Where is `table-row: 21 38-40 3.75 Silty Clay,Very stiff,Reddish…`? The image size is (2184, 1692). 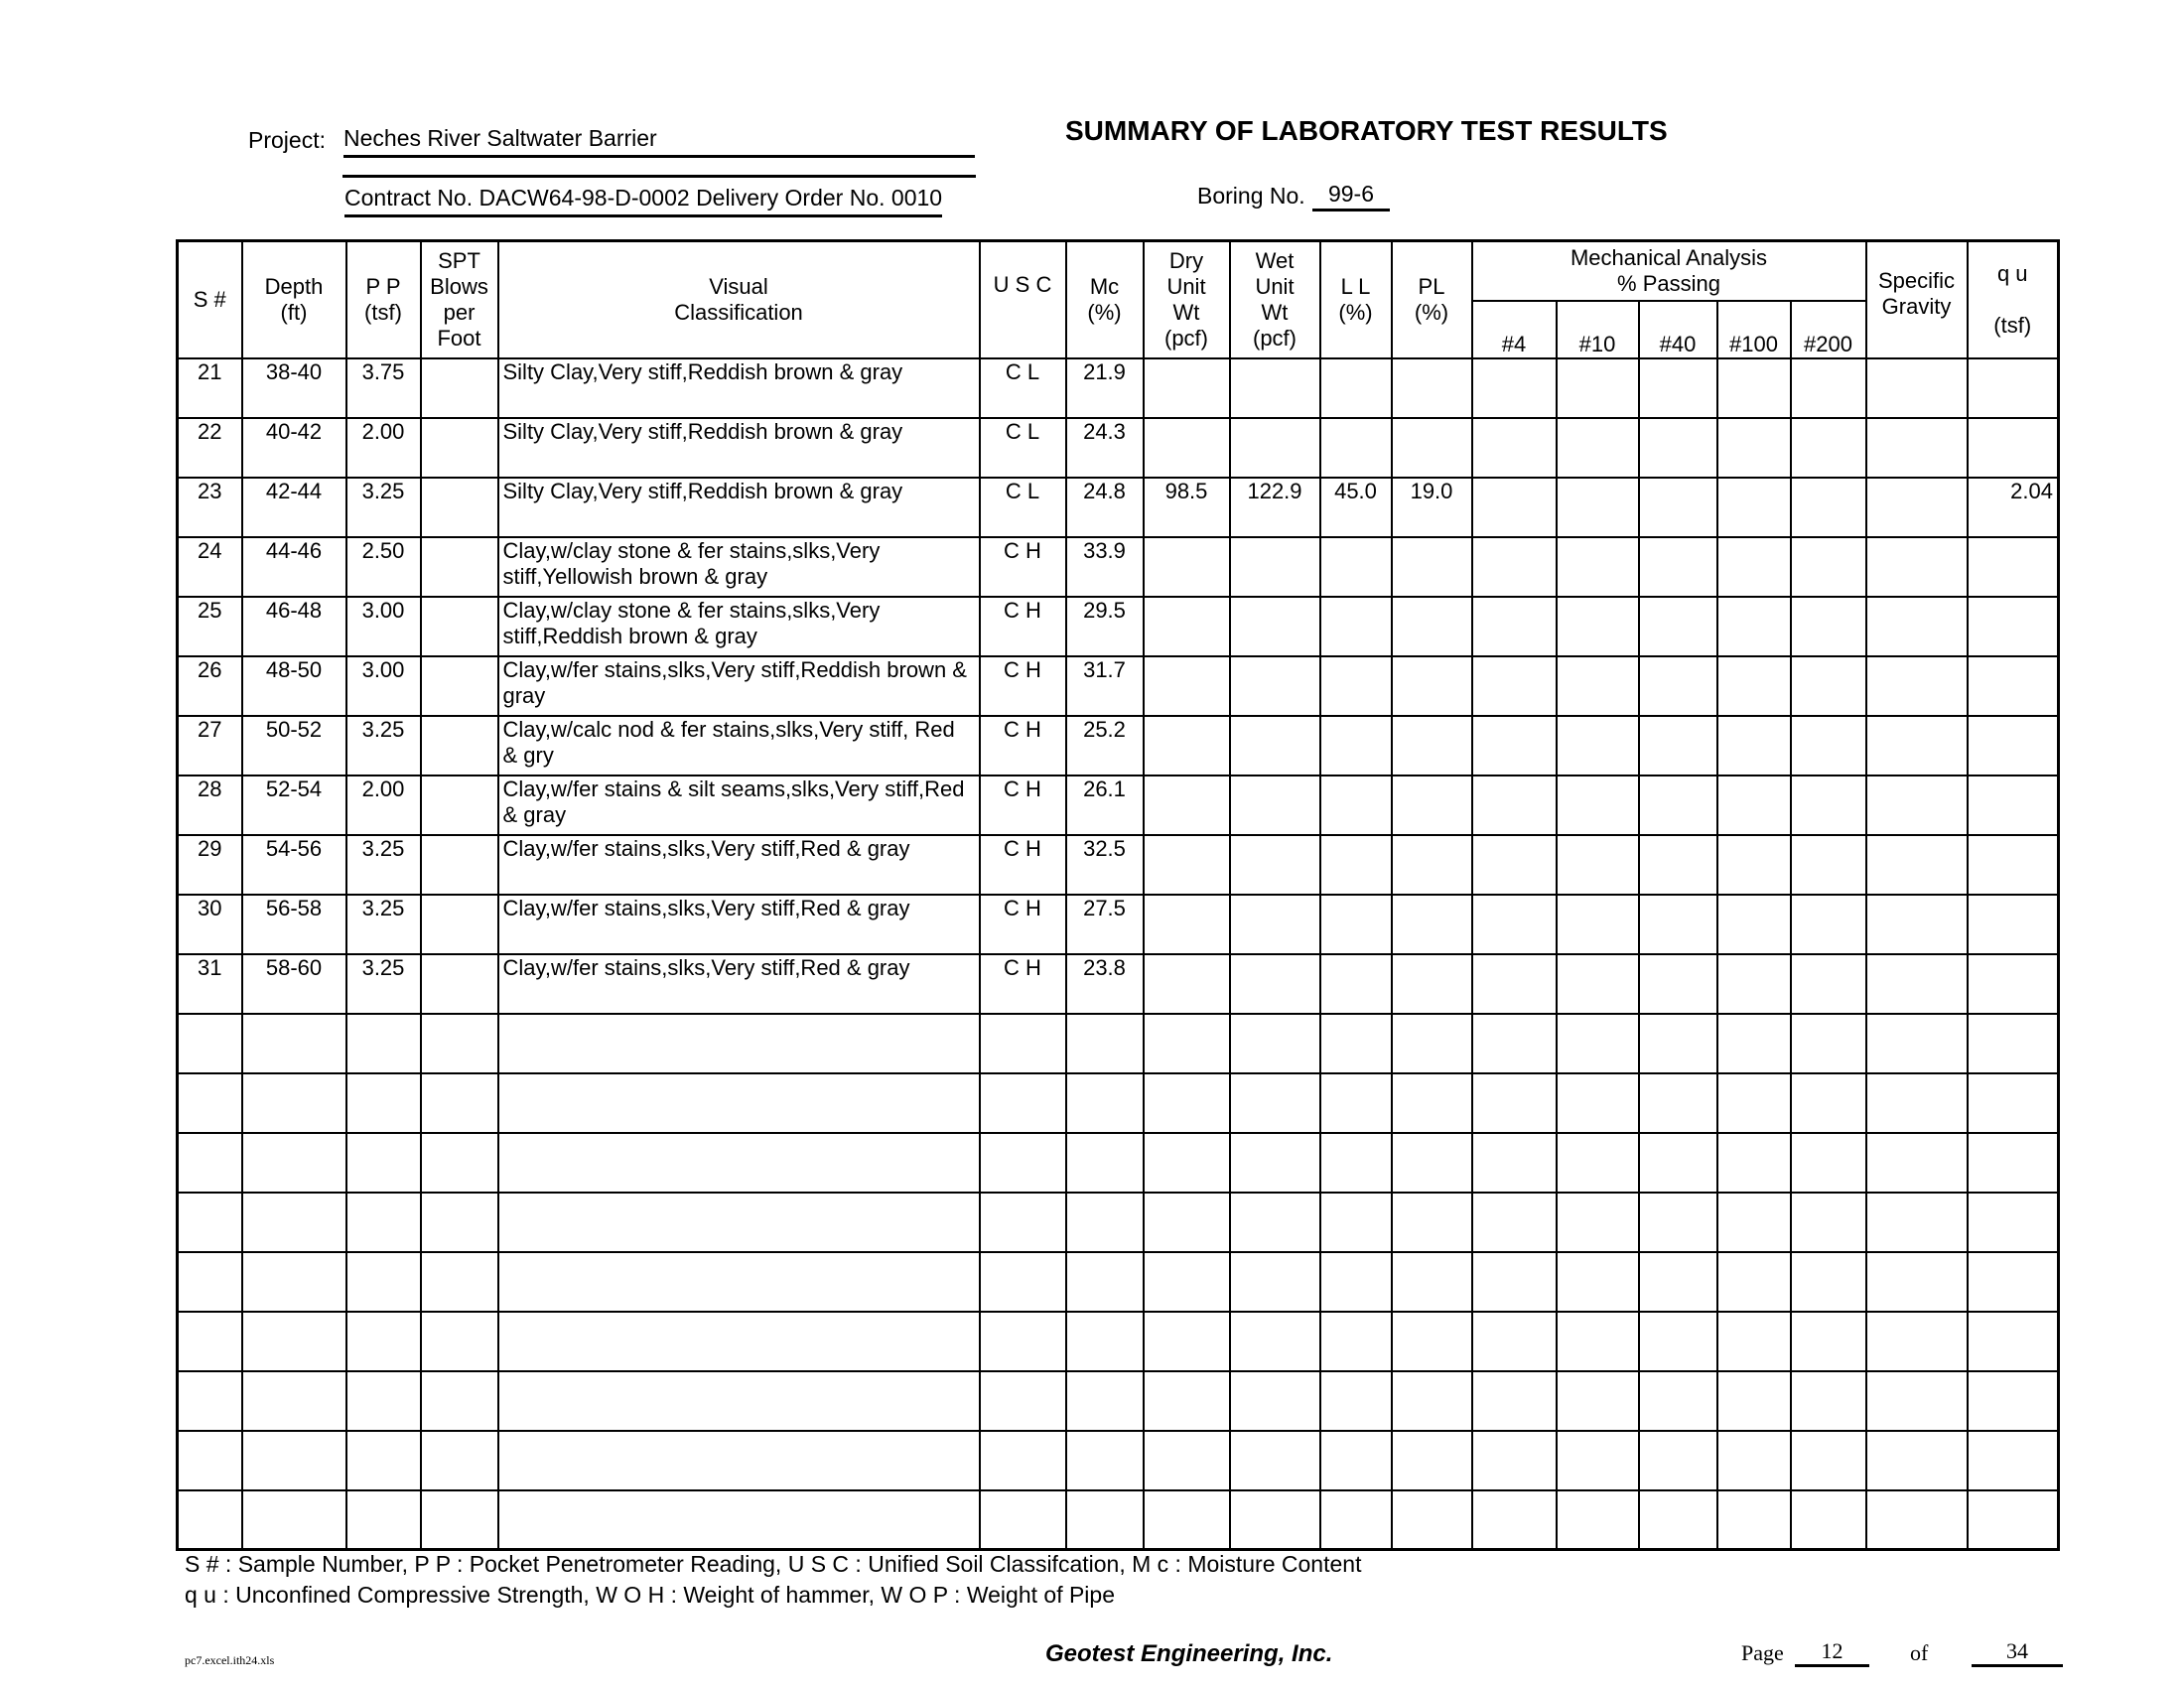
table-row: 21 38-40 3.75 Silty Clay,Very stiff,Reddish… is located at coordinates (1118, 387).